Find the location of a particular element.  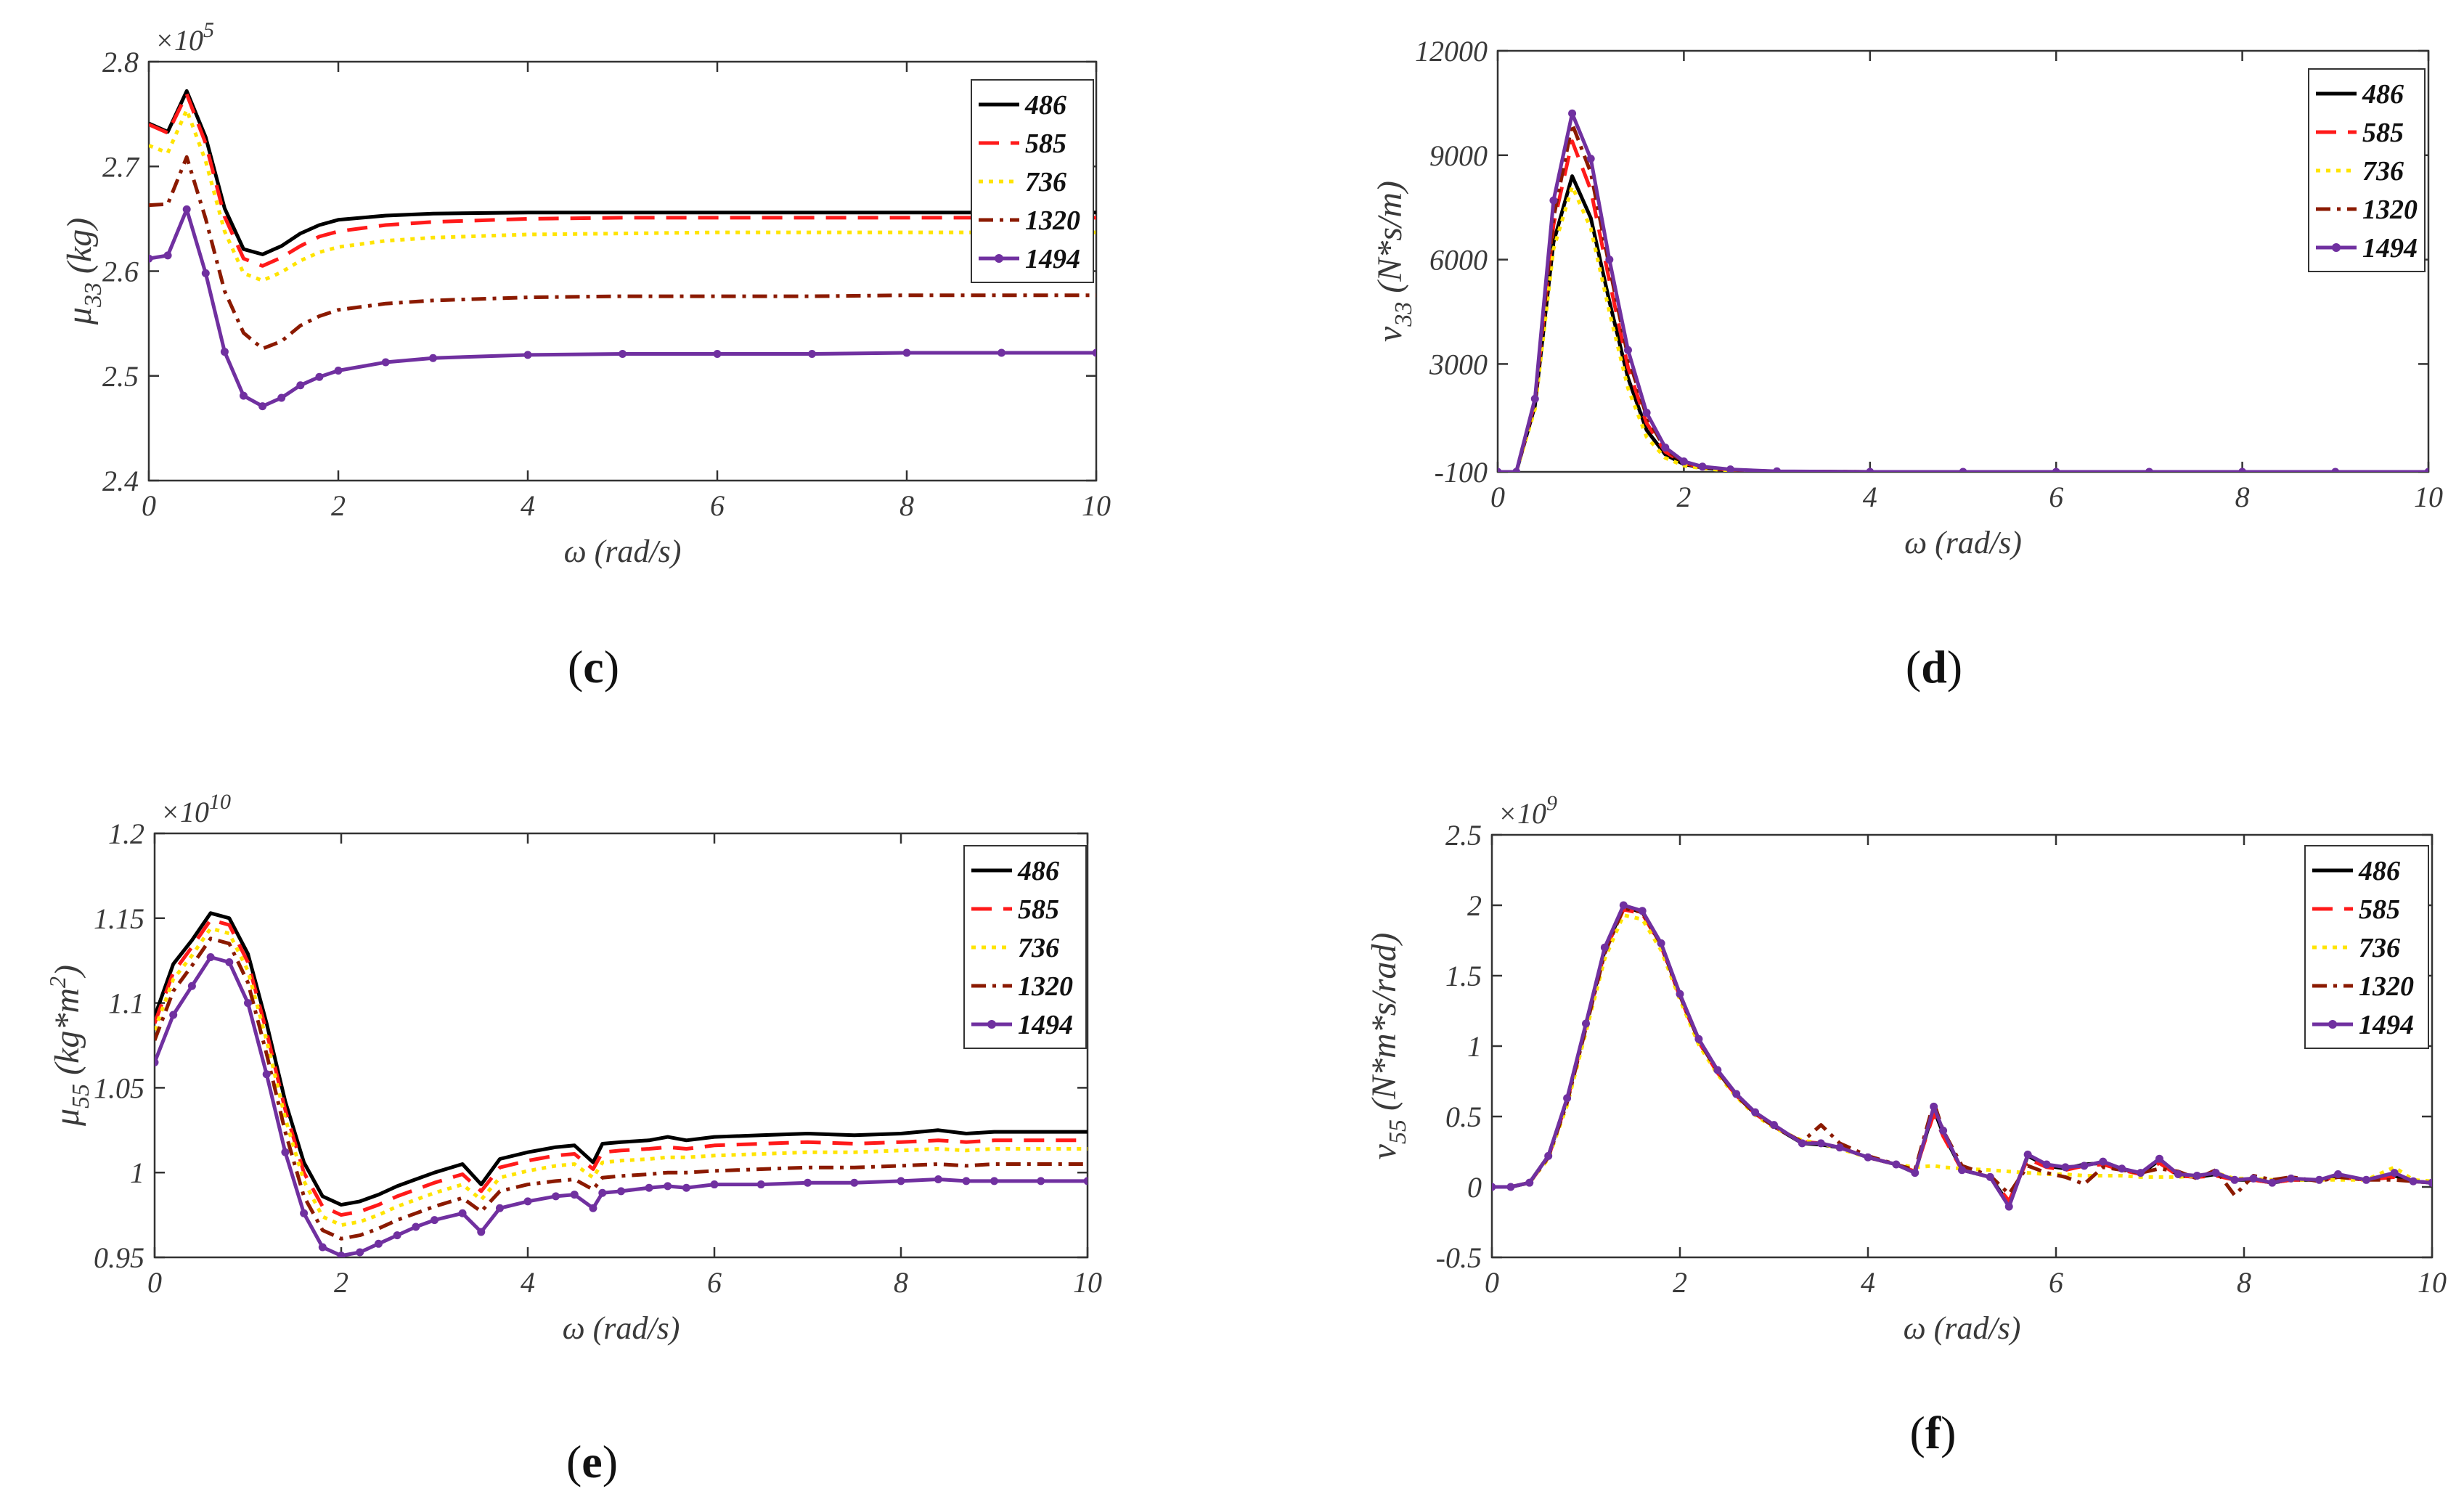

y-tick-label: 1.15 is located at coordinates (119, 919).